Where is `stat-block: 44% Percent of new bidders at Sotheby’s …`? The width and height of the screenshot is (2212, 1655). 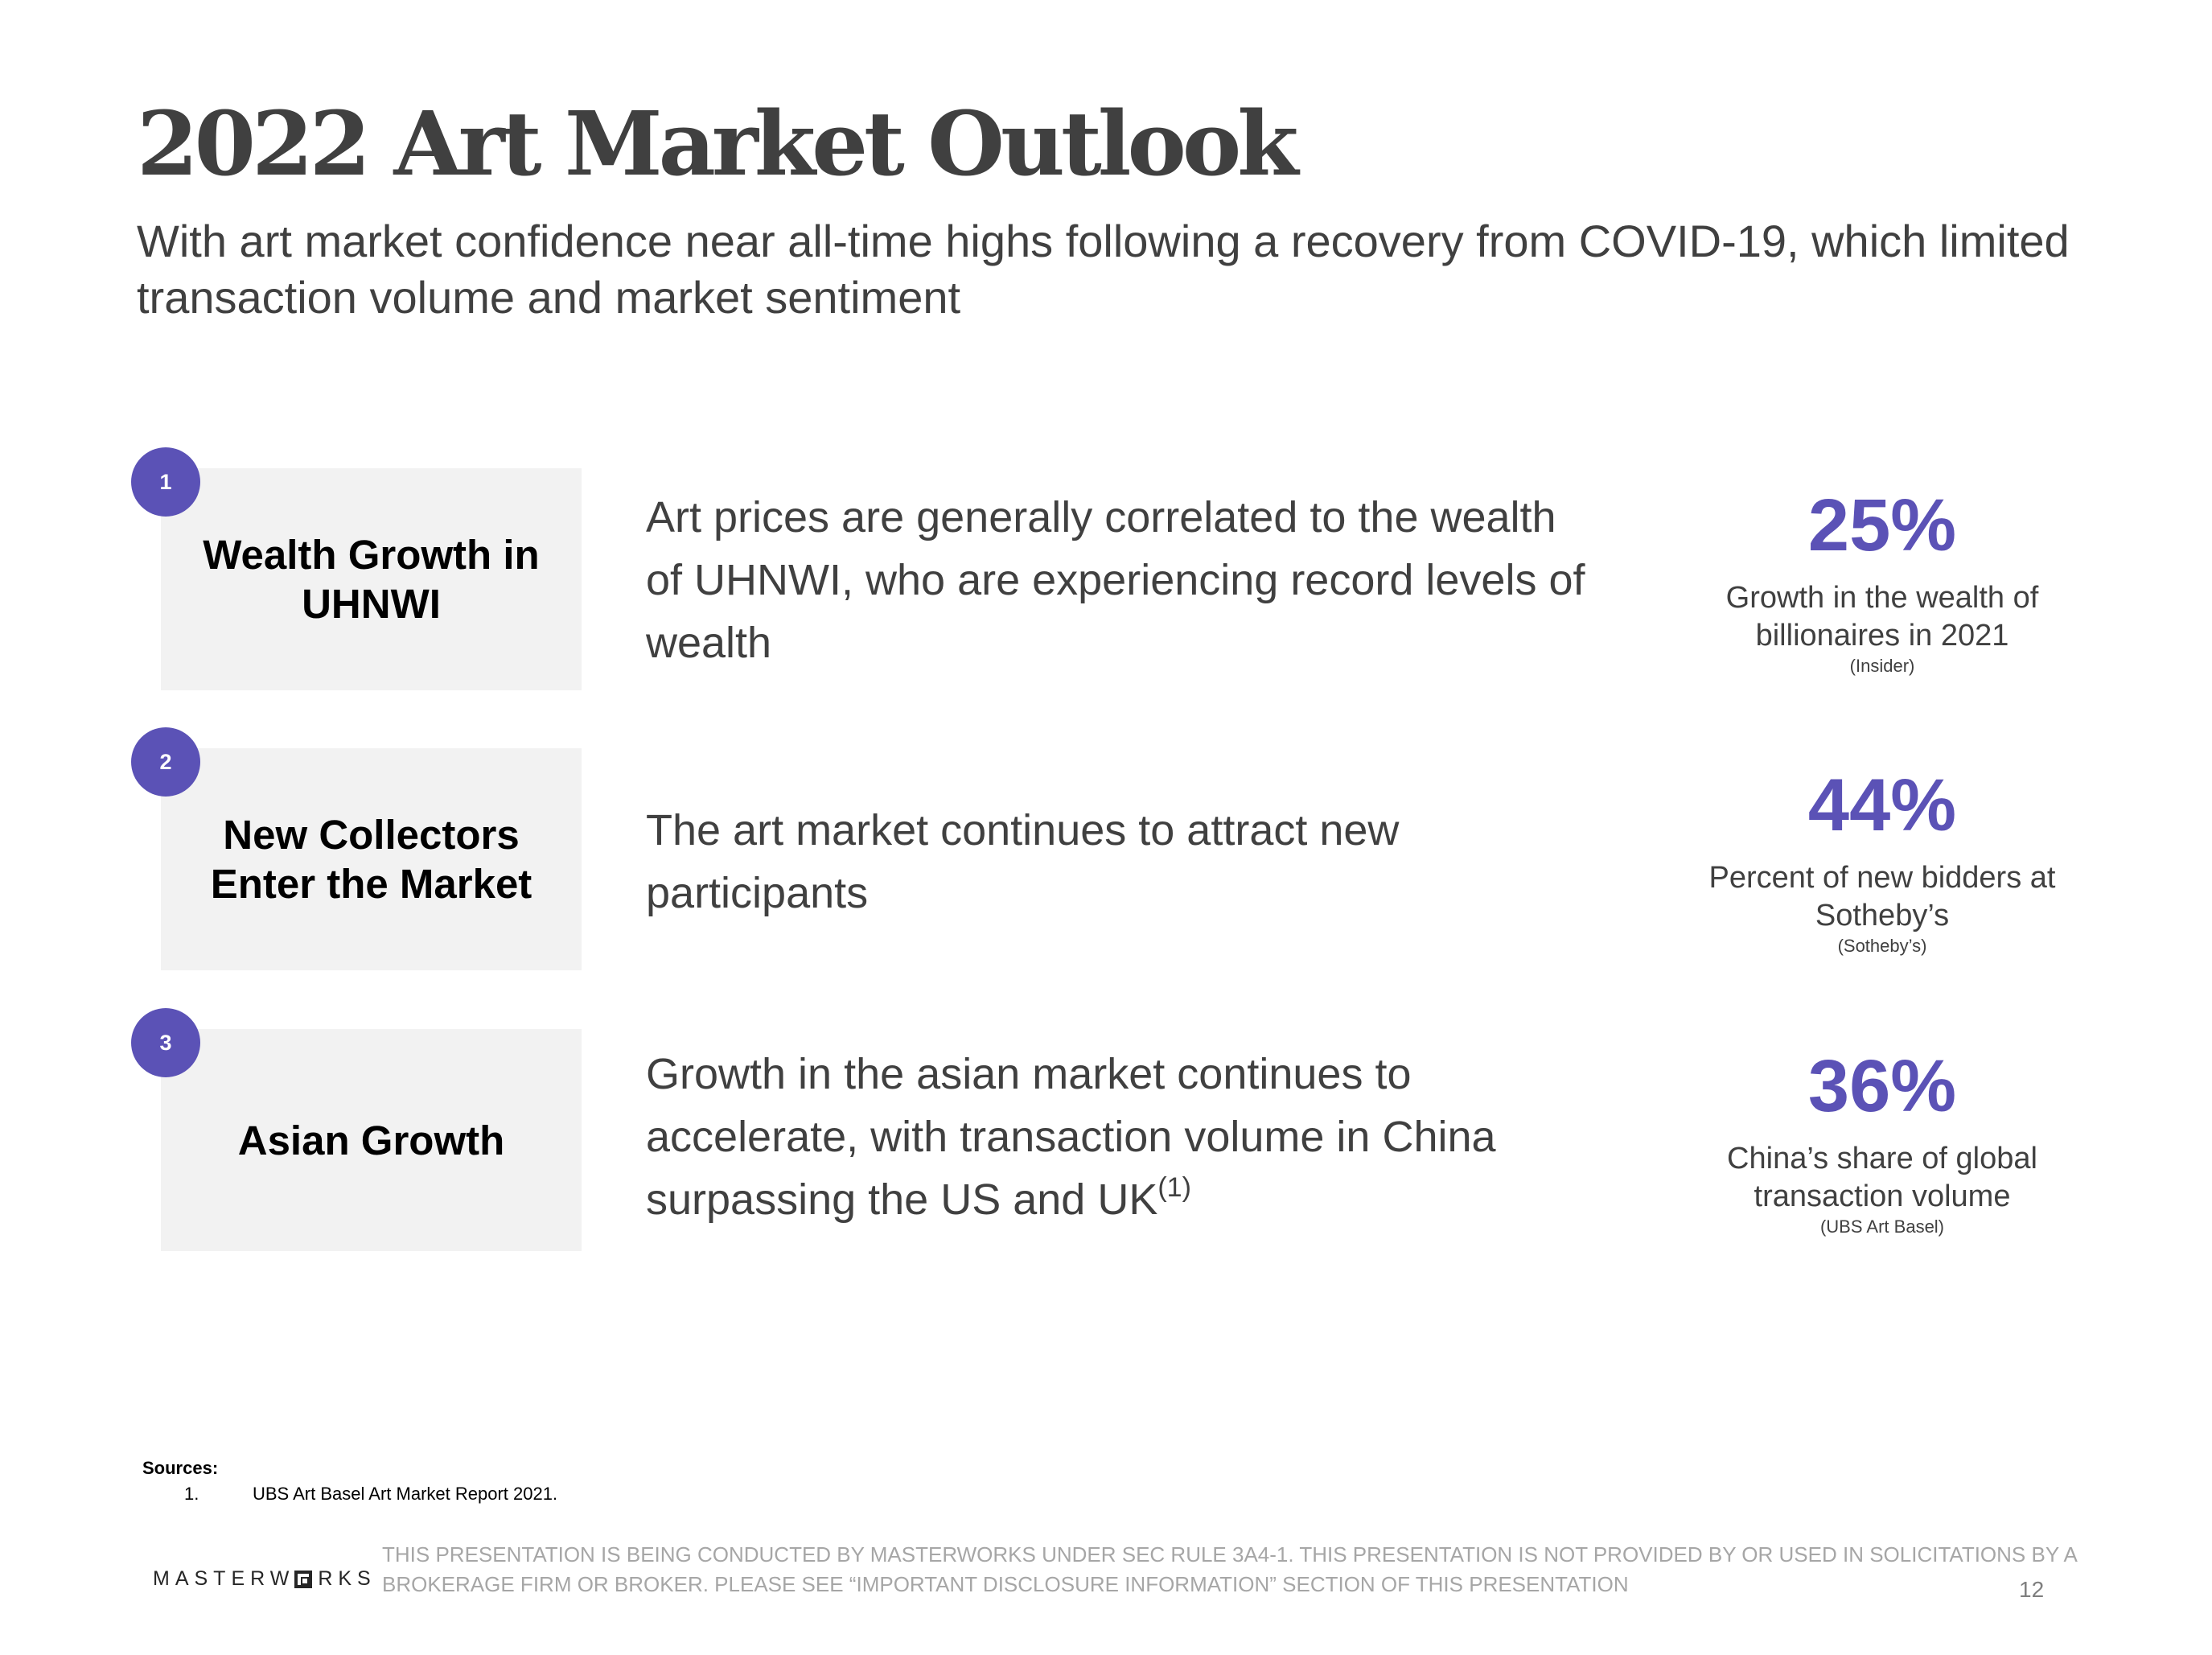 stat-block: 44% Percent of new bidders at Sotheby’s … is located at coordinates (1882, 859).